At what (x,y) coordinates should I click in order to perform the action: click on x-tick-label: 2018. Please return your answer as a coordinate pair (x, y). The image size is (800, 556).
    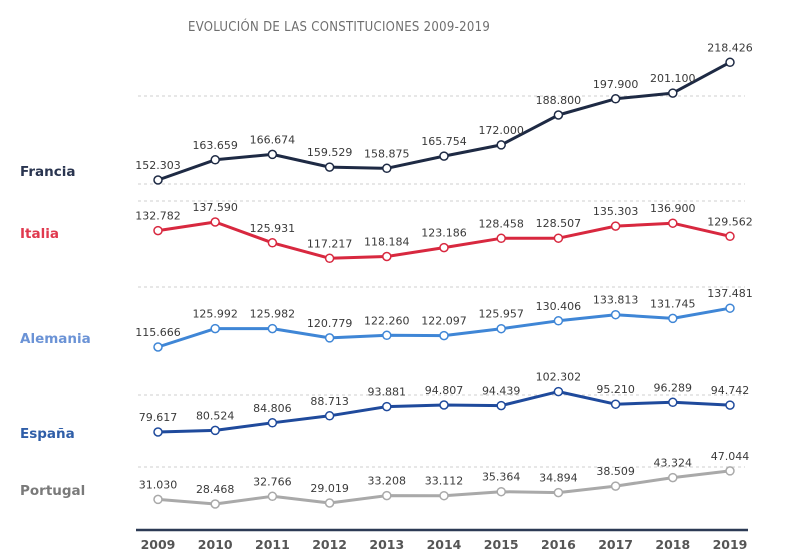
    Looking at the image, I should click on (672, 544).